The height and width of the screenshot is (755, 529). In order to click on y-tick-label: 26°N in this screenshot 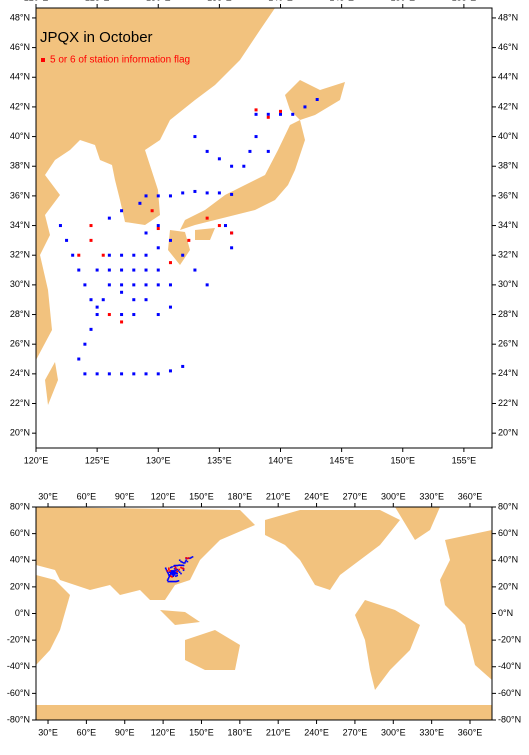, I will do `click(508, 344)`.